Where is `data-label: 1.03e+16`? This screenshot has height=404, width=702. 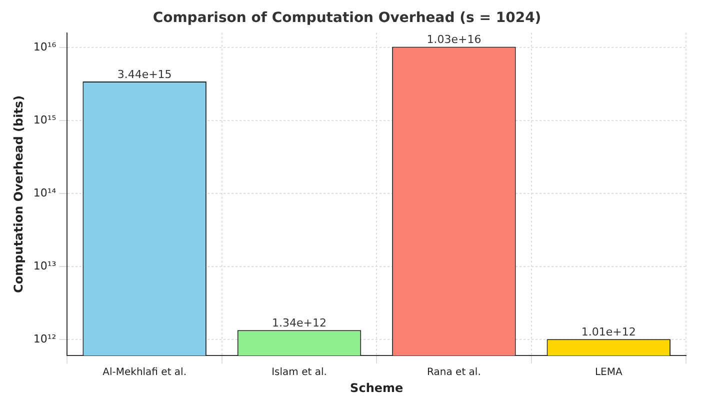 data-label: 1.03e+16 is located at coordinates (454, 39).